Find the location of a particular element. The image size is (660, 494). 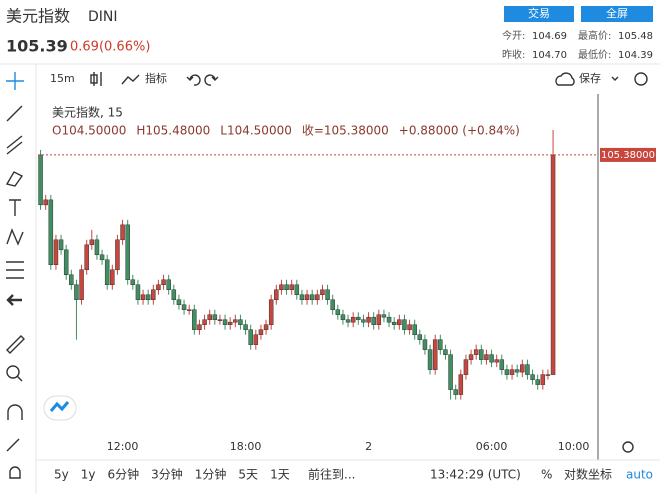

stat-label: 今开: is located at coordinates (513, 35).